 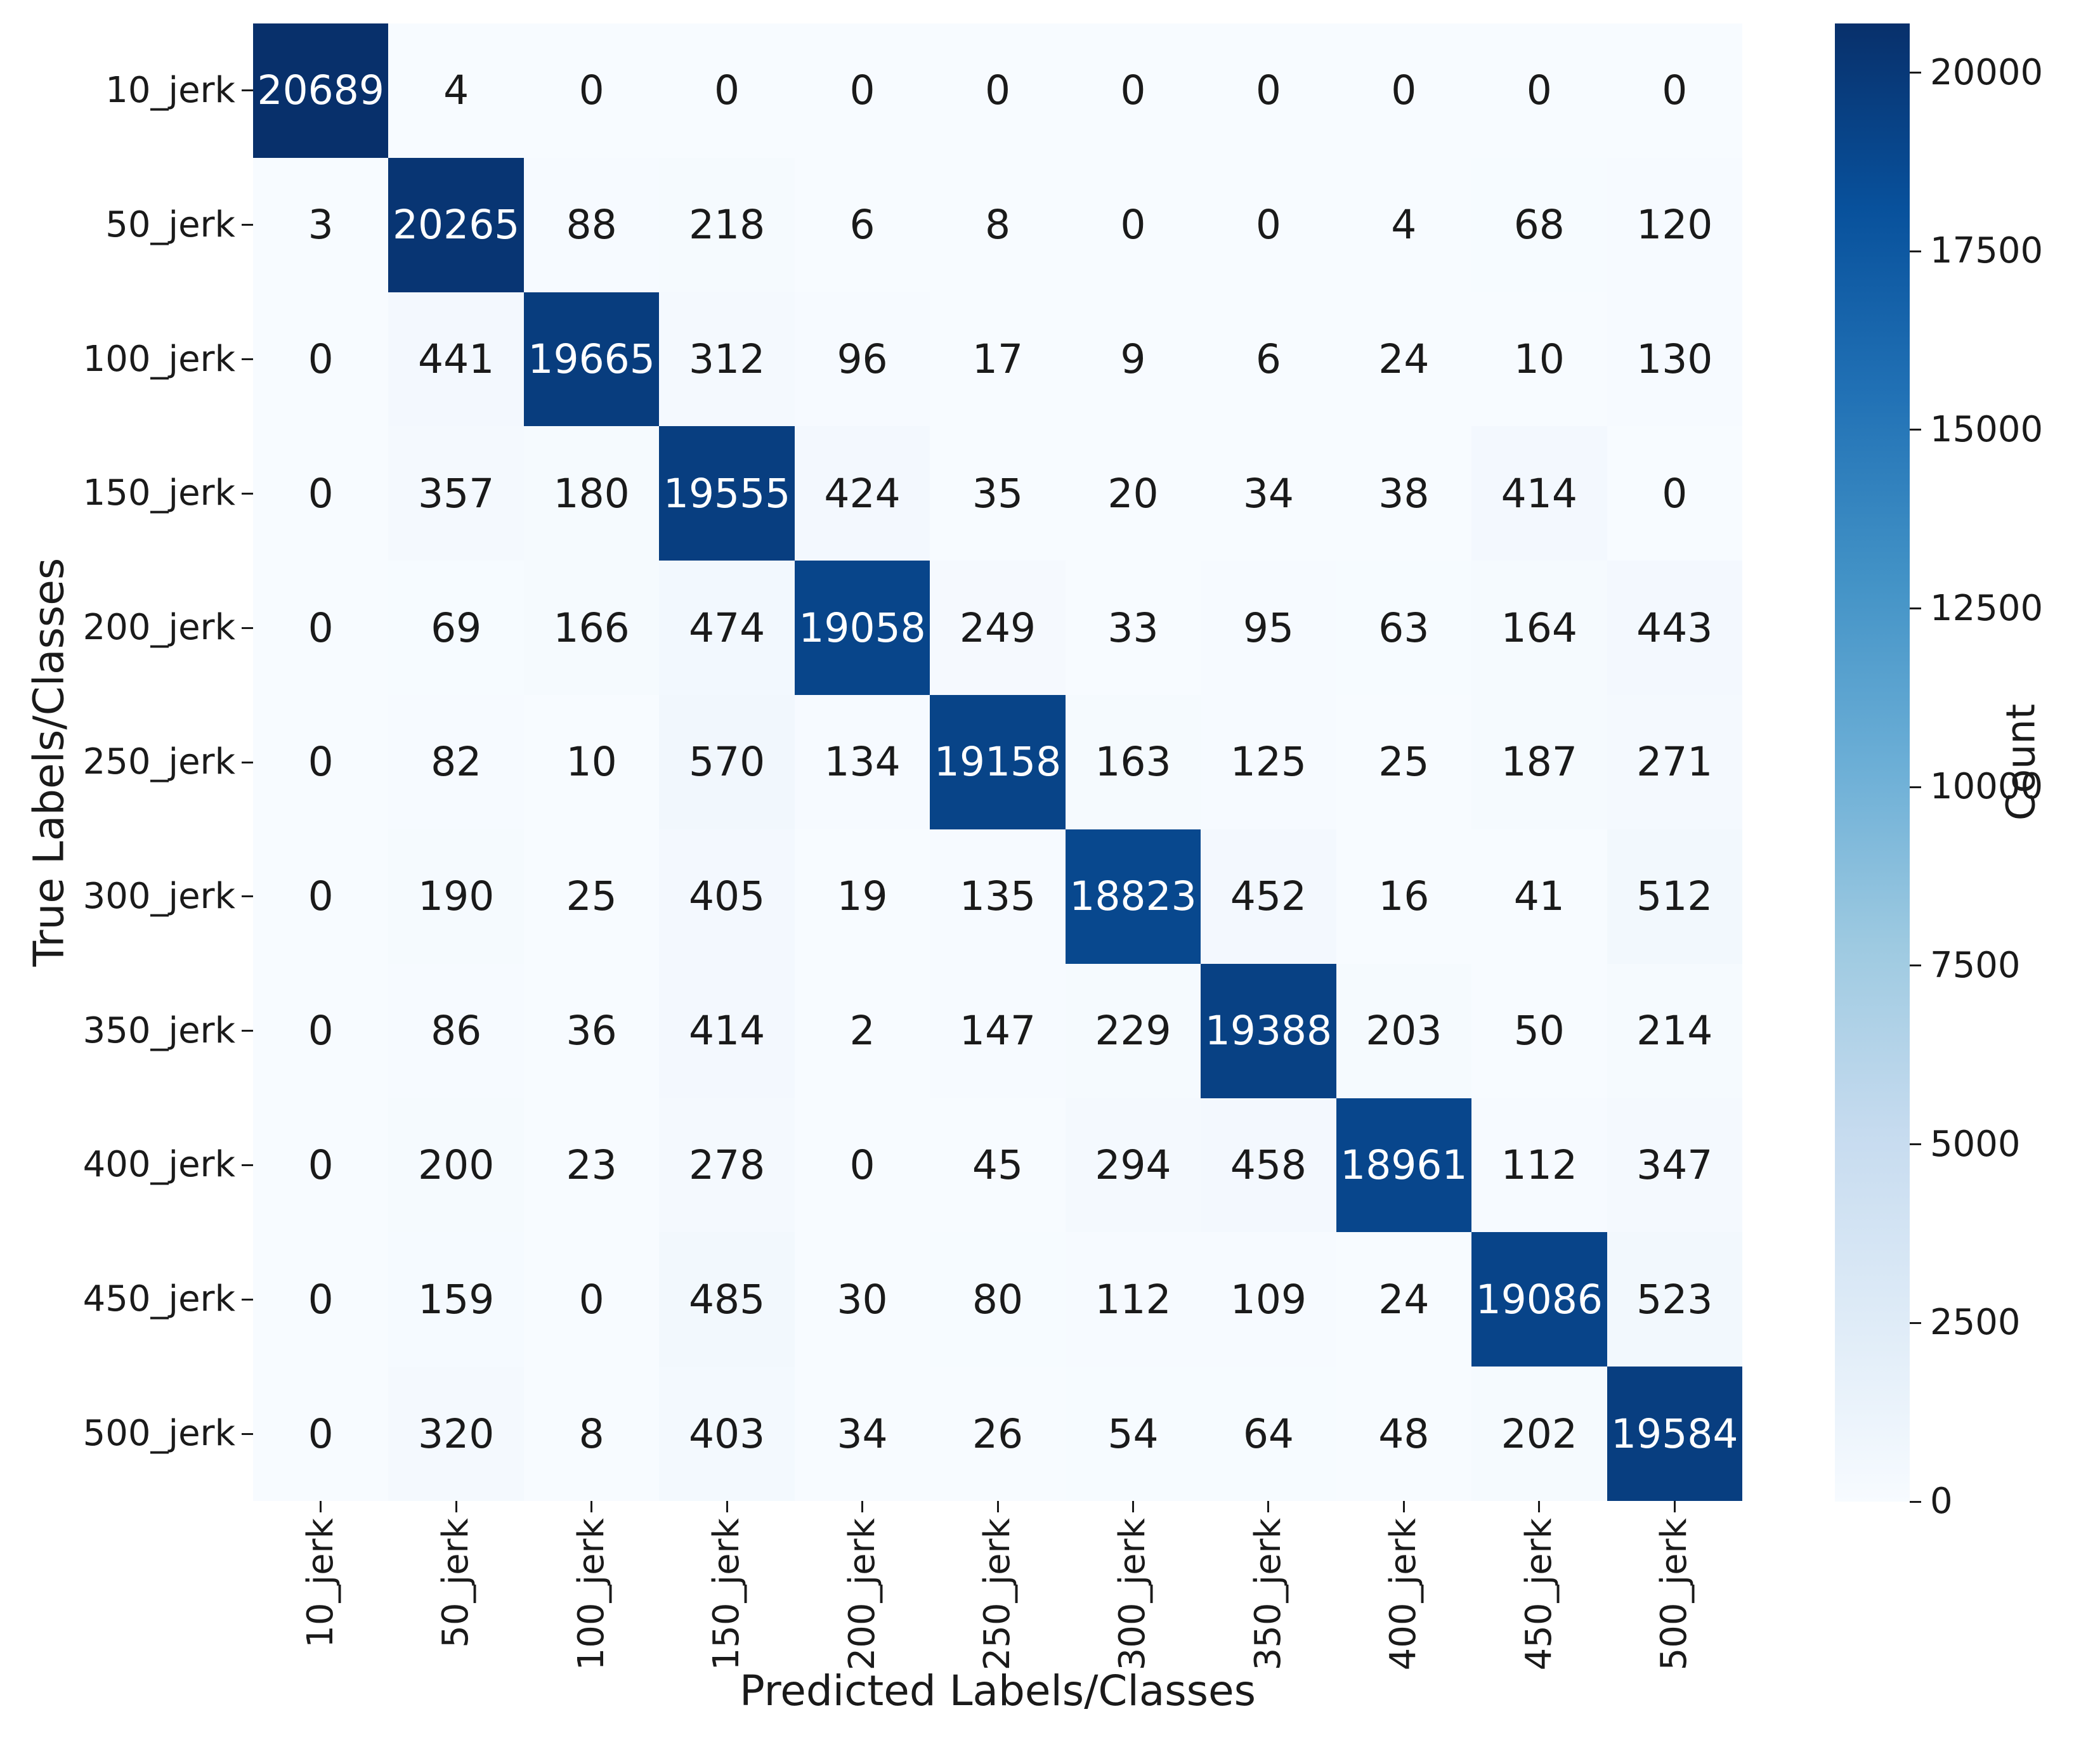 What do you see at coordinates (1404, 1030) in the screenshot?
I see `heatmap-cell: 203` at bounding box center [1404, 1030].